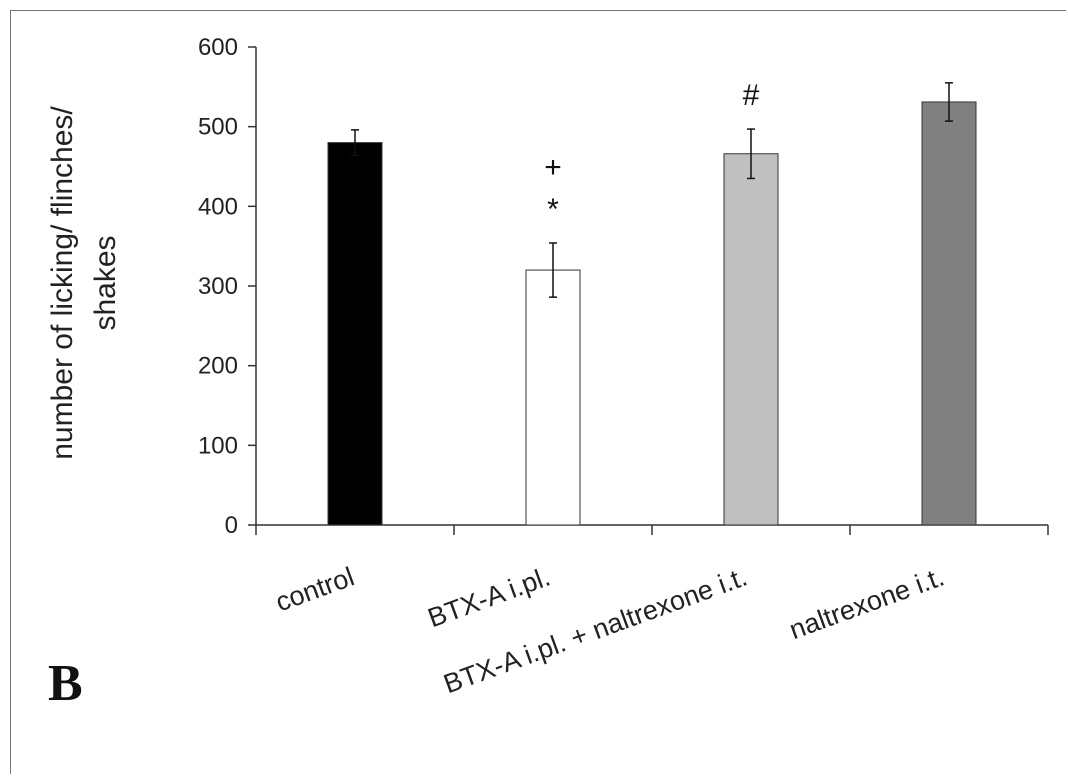 This screenshot has width=1068, height=776. What do you see at coordinates (84, 283) in the screenshot?
I see `y-axis-label: number of licking/ flinches/shakes` at bounding box center [84, 283].